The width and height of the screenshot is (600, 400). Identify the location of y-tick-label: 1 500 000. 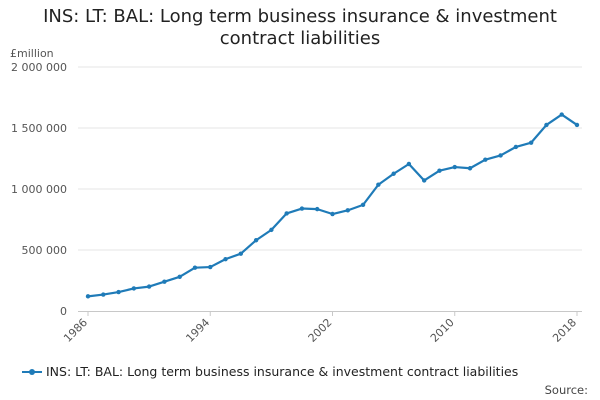
(39, 128).